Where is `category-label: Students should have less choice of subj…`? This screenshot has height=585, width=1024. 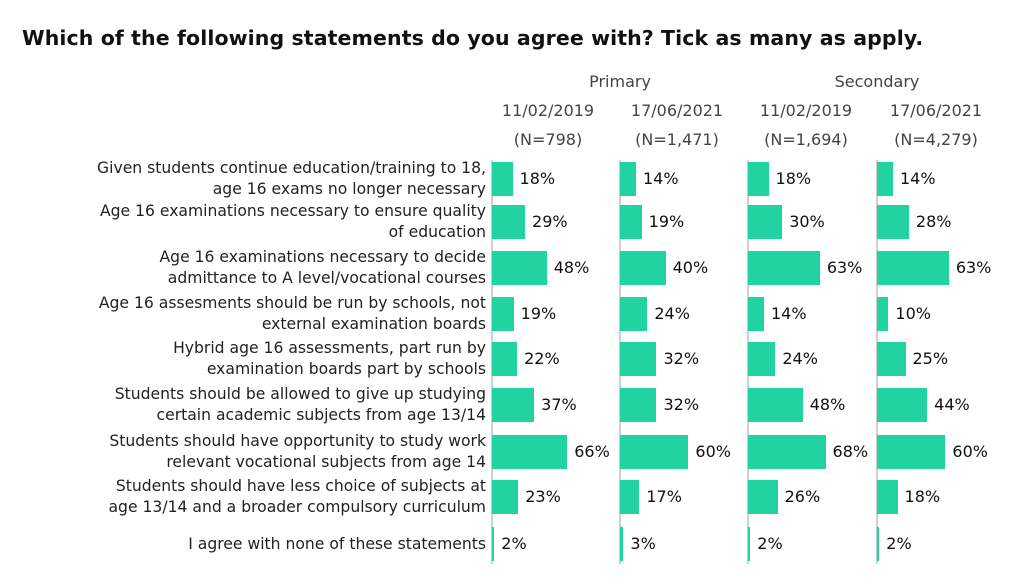
category-label: Students should have less choice of subj… is located at coordinates (297, 496).